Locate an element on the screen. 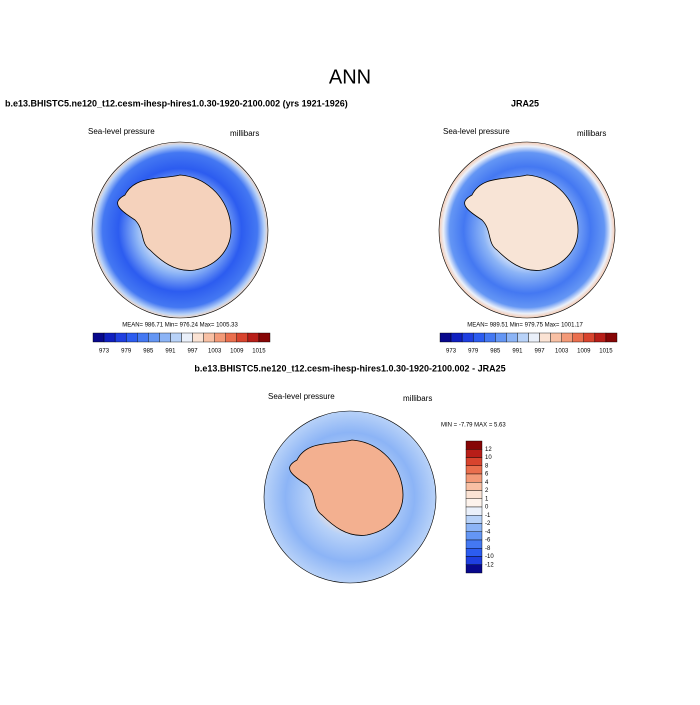  colorbar-label: -10 is located at coordinates (489, 557).